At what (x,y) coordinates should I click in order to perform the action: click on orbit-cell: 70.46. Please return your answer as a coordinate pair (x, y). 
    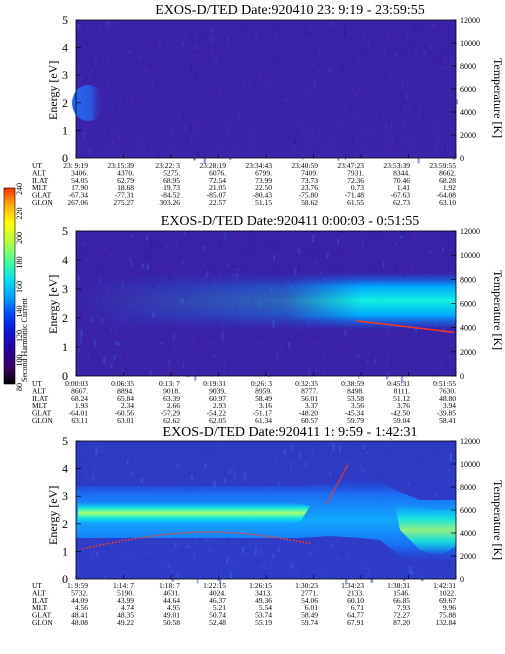
    Looking at the image, I should click on (401, 180).